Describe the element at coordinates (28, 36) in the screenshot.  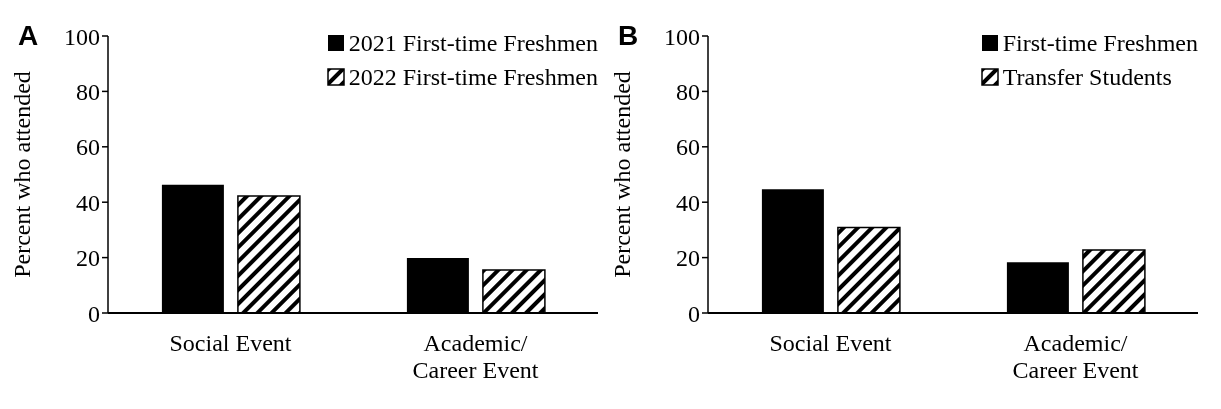
I see `chart-title: A` at that location.